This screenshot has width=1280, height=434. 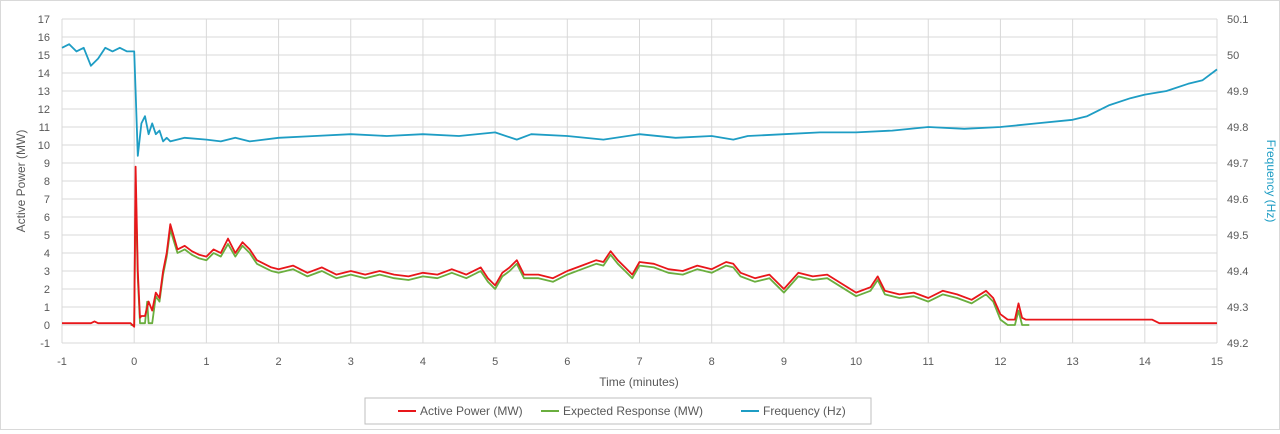 What do you see at coordinates (1237, 92) in the screenshot?
I see `y2-tick-label: 49.9` at bounding box center [1237, 92].